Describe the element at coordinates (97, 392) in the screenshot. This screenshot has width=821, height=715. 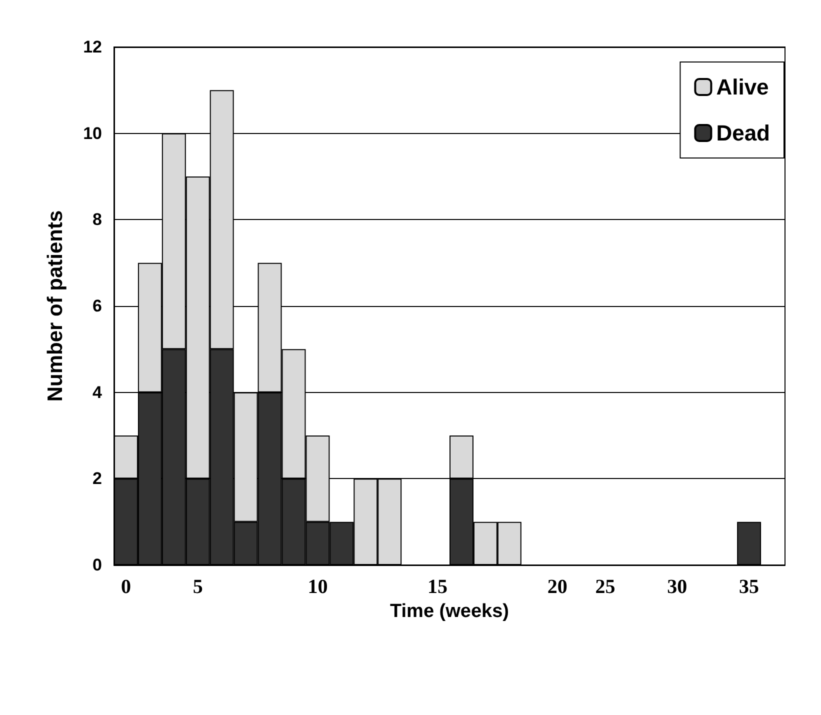
I see `y-tick-label: 4` at that location.